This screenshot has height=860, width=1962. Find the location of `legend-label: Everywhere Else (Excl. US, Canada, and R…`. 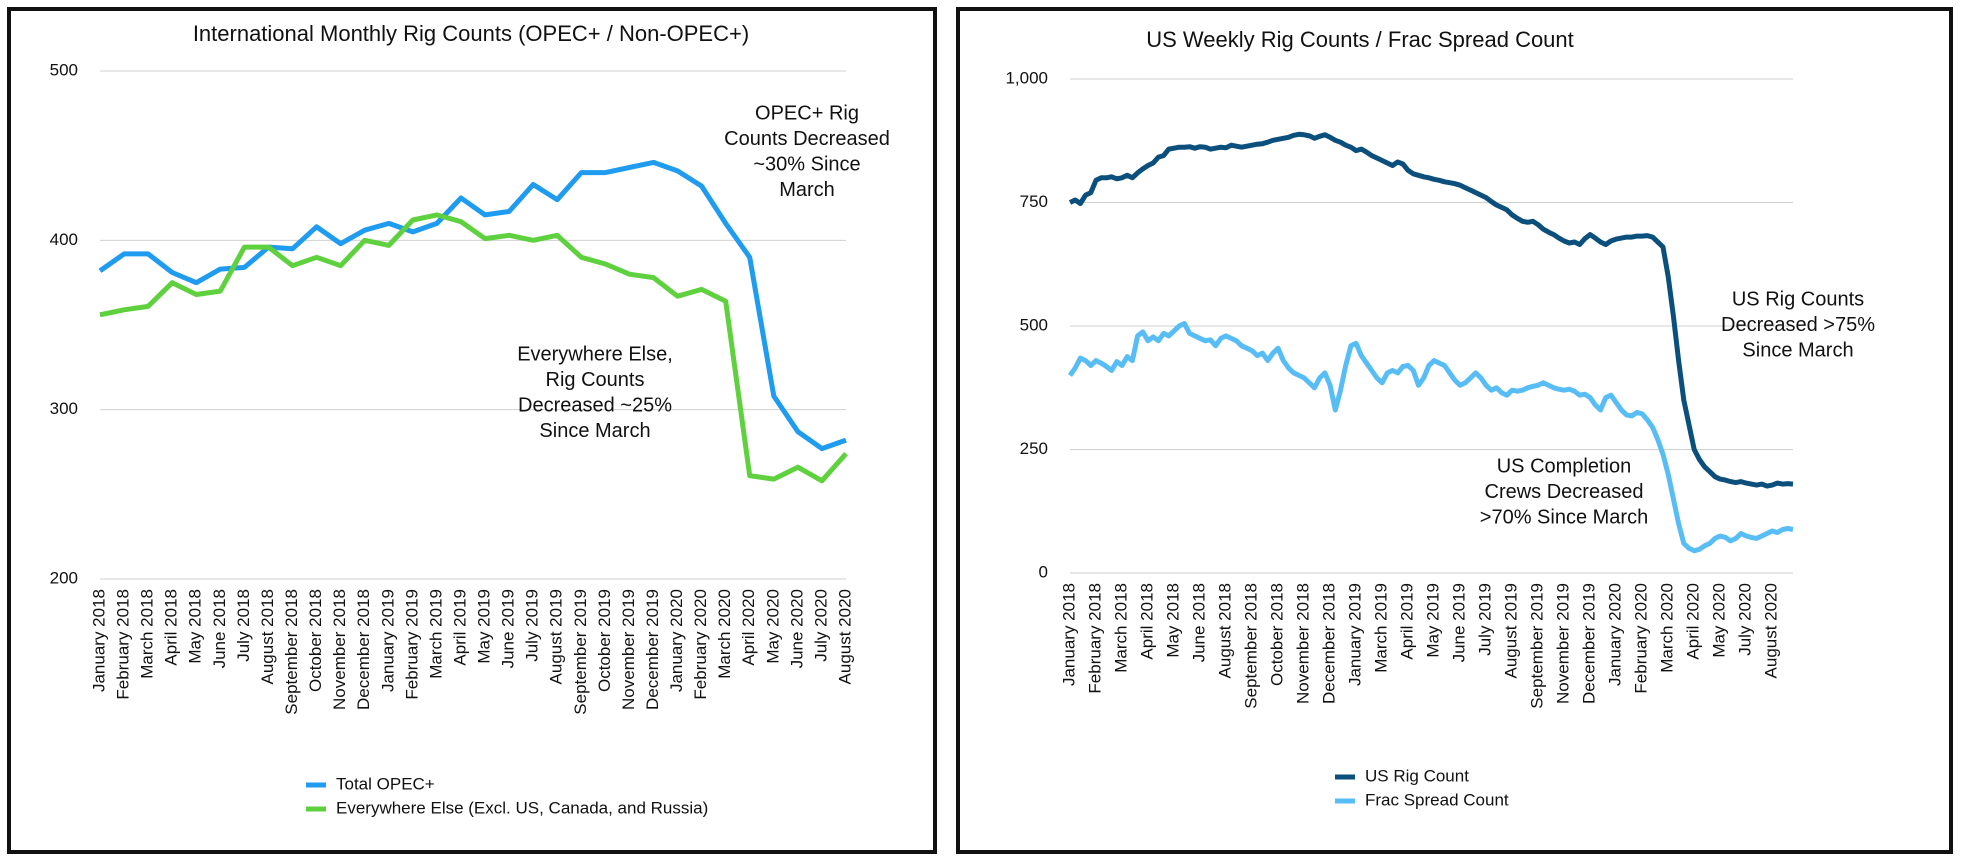

legend-label: Everywhere Else (Excl. US, Canada, and R… is located at coordinates (522, 807).